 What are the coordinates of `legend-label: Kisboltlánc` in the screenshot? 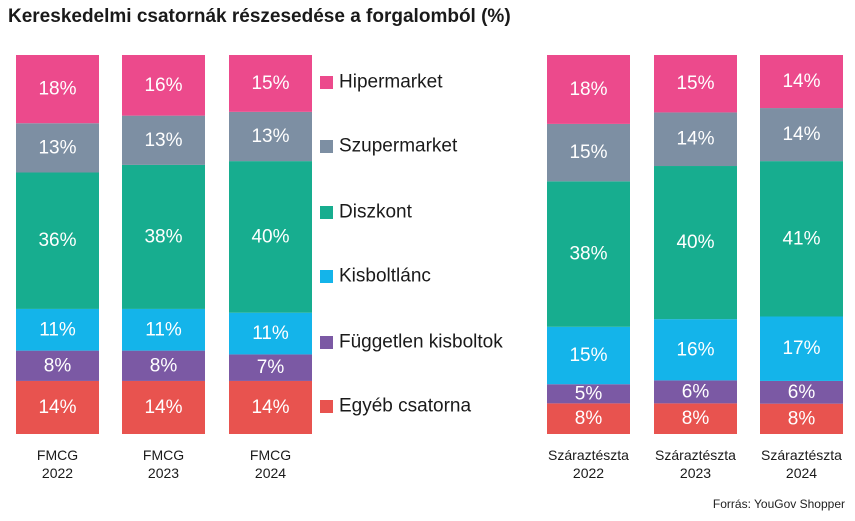 It's located at (385, 276).